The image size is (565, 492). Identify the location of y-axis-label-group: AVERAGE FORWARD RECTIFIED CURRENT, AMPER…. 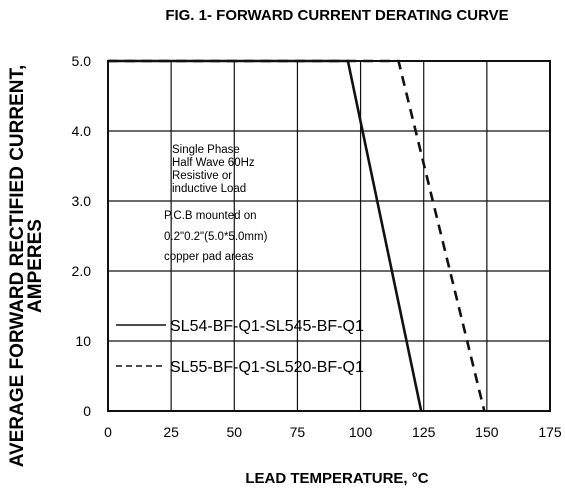
(26, 266).